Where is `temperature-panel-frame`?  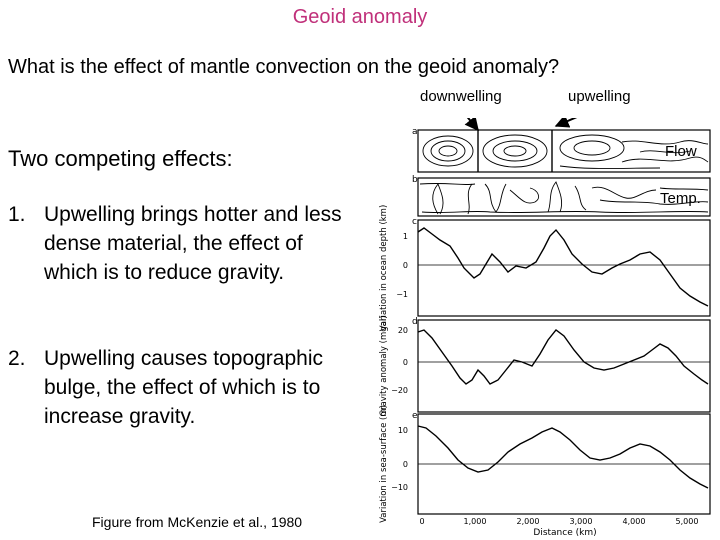 temperature-panel-frame is located at coordinates (564, 197).